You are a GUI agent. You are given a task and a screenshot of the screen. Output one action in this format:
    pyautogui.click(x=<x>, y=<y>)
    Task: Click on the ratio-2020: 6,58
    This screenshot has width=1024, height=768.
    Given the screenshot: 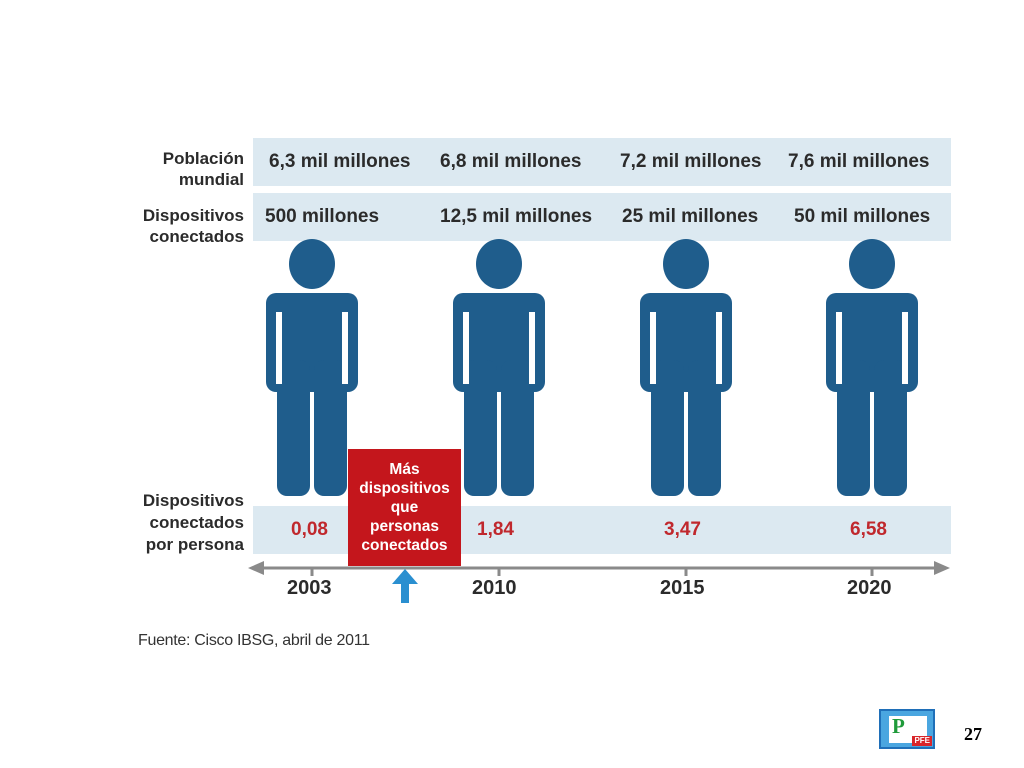 What is the action you would take?
    pyautogui.click(x=868, y=529)
    